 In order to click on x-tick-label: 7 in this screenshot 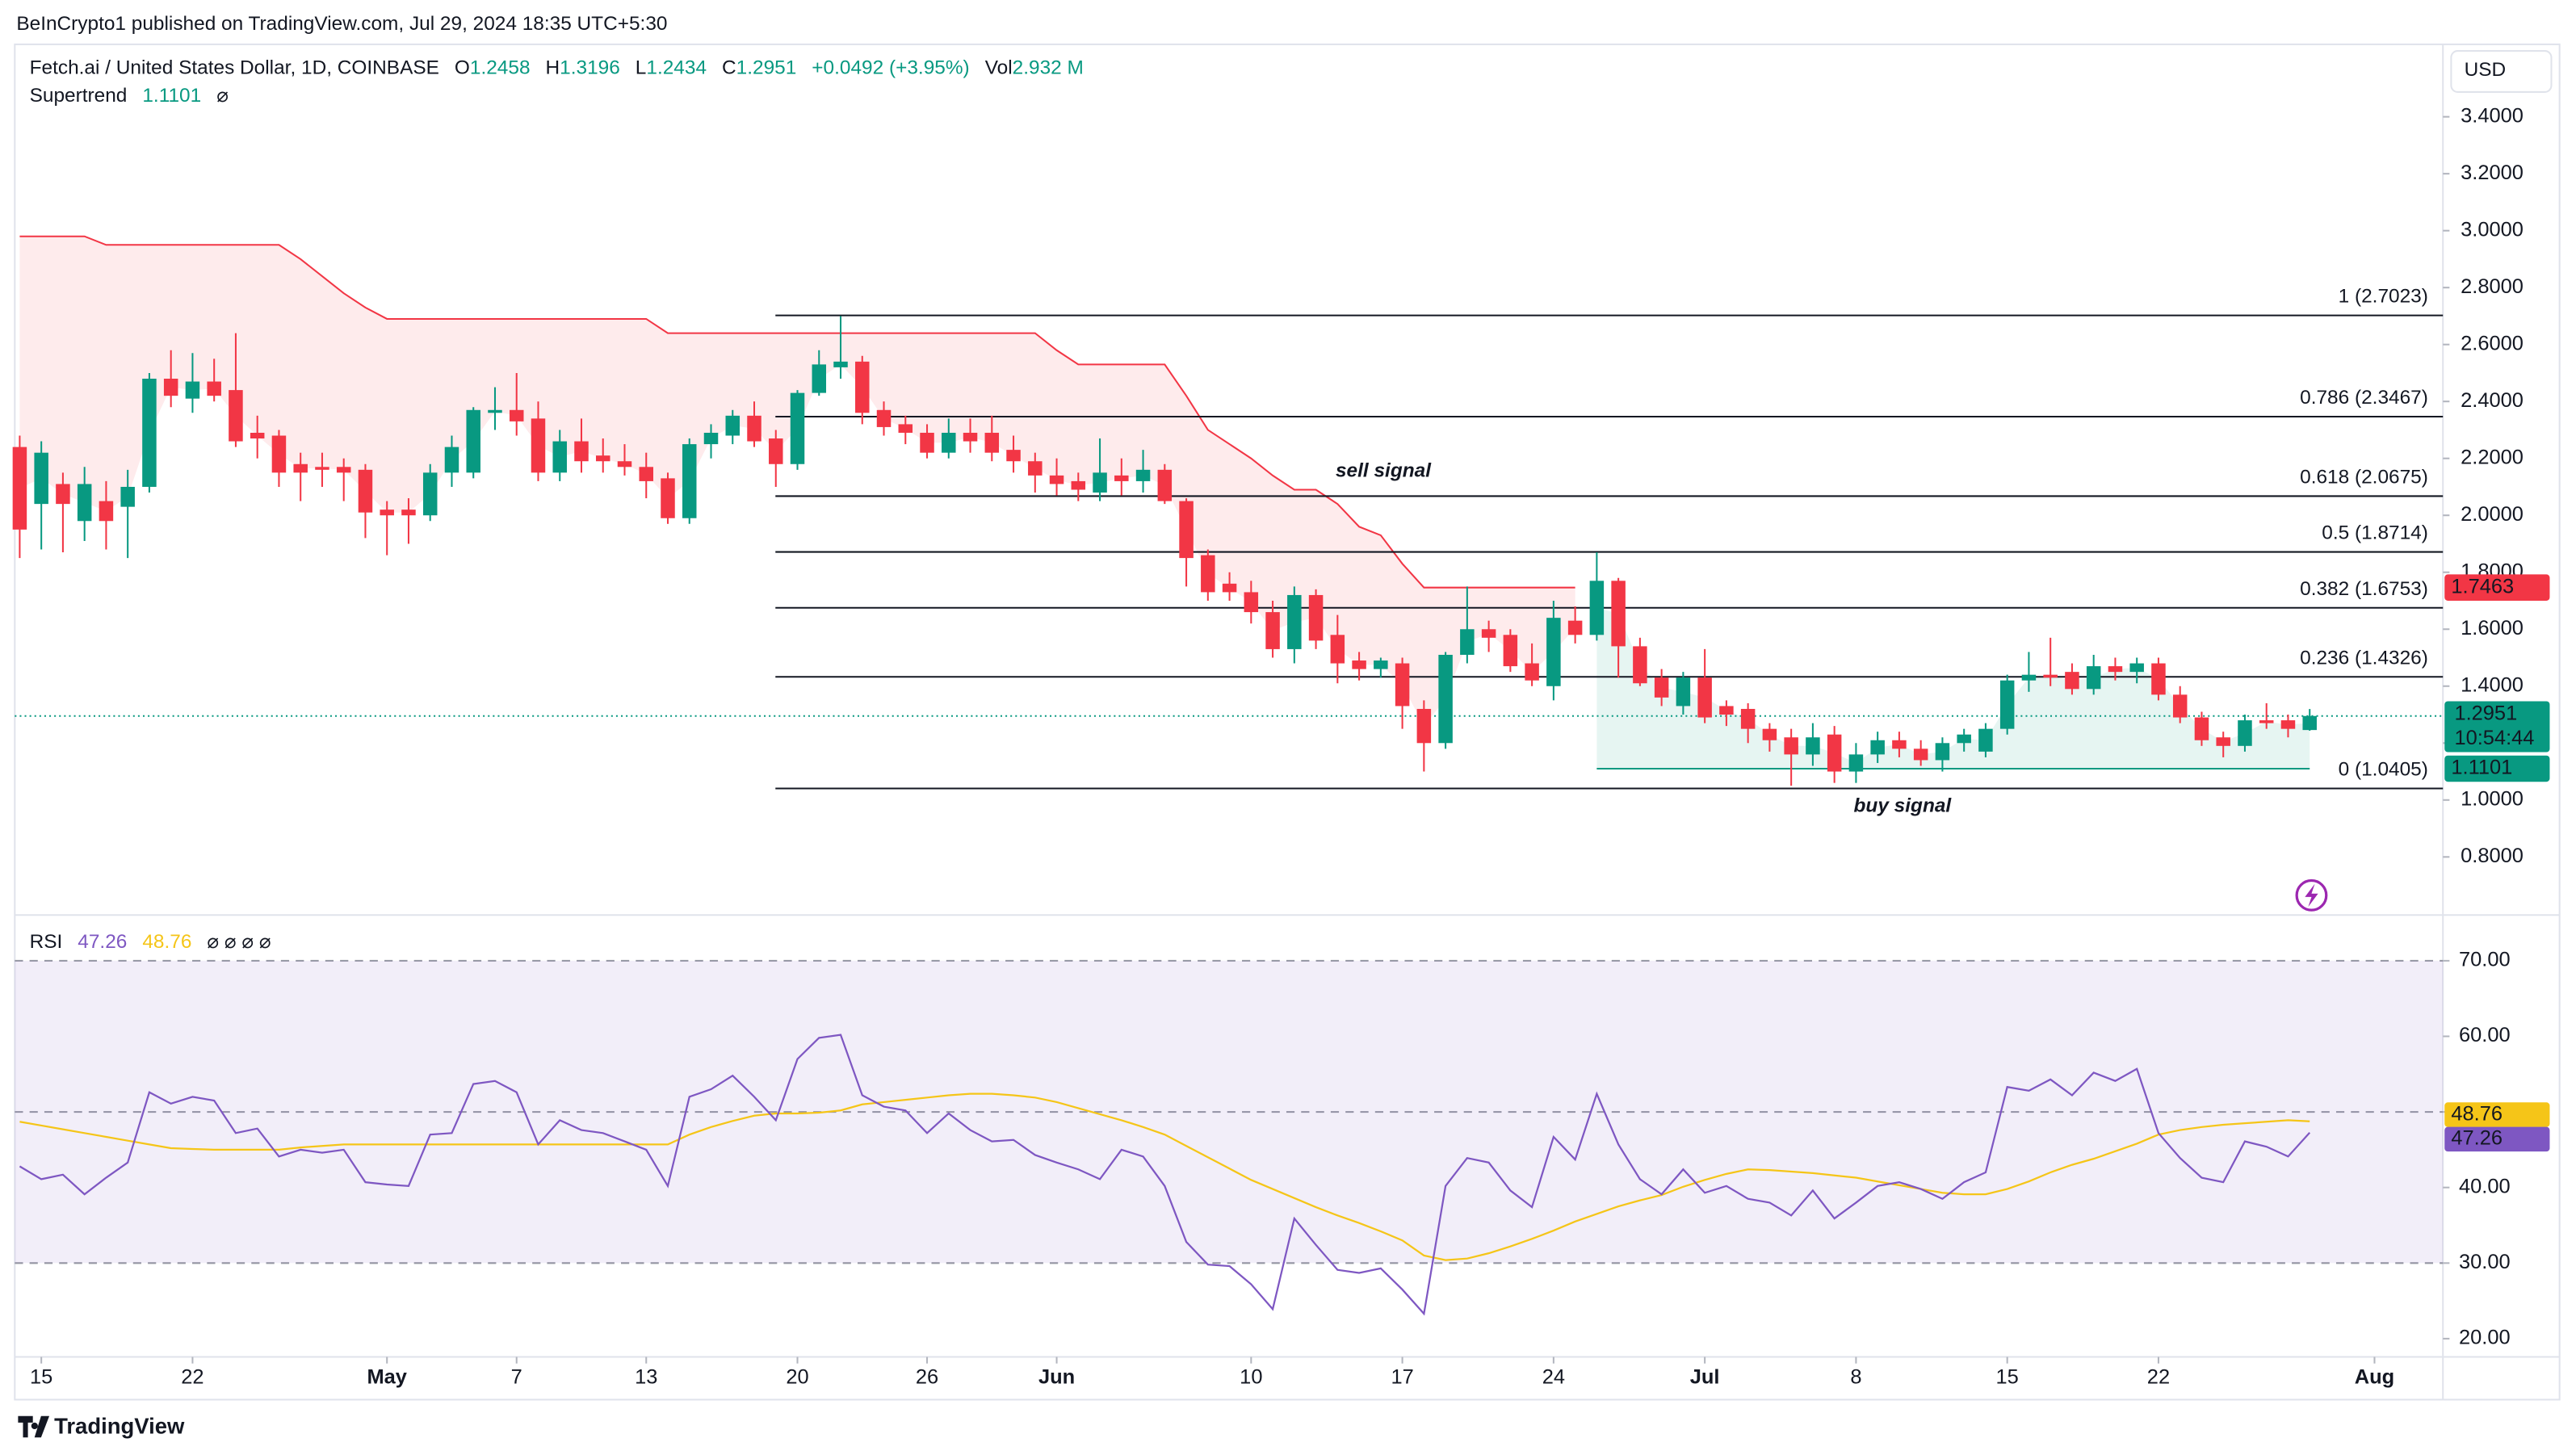, I will do `click(516, 1377)`.